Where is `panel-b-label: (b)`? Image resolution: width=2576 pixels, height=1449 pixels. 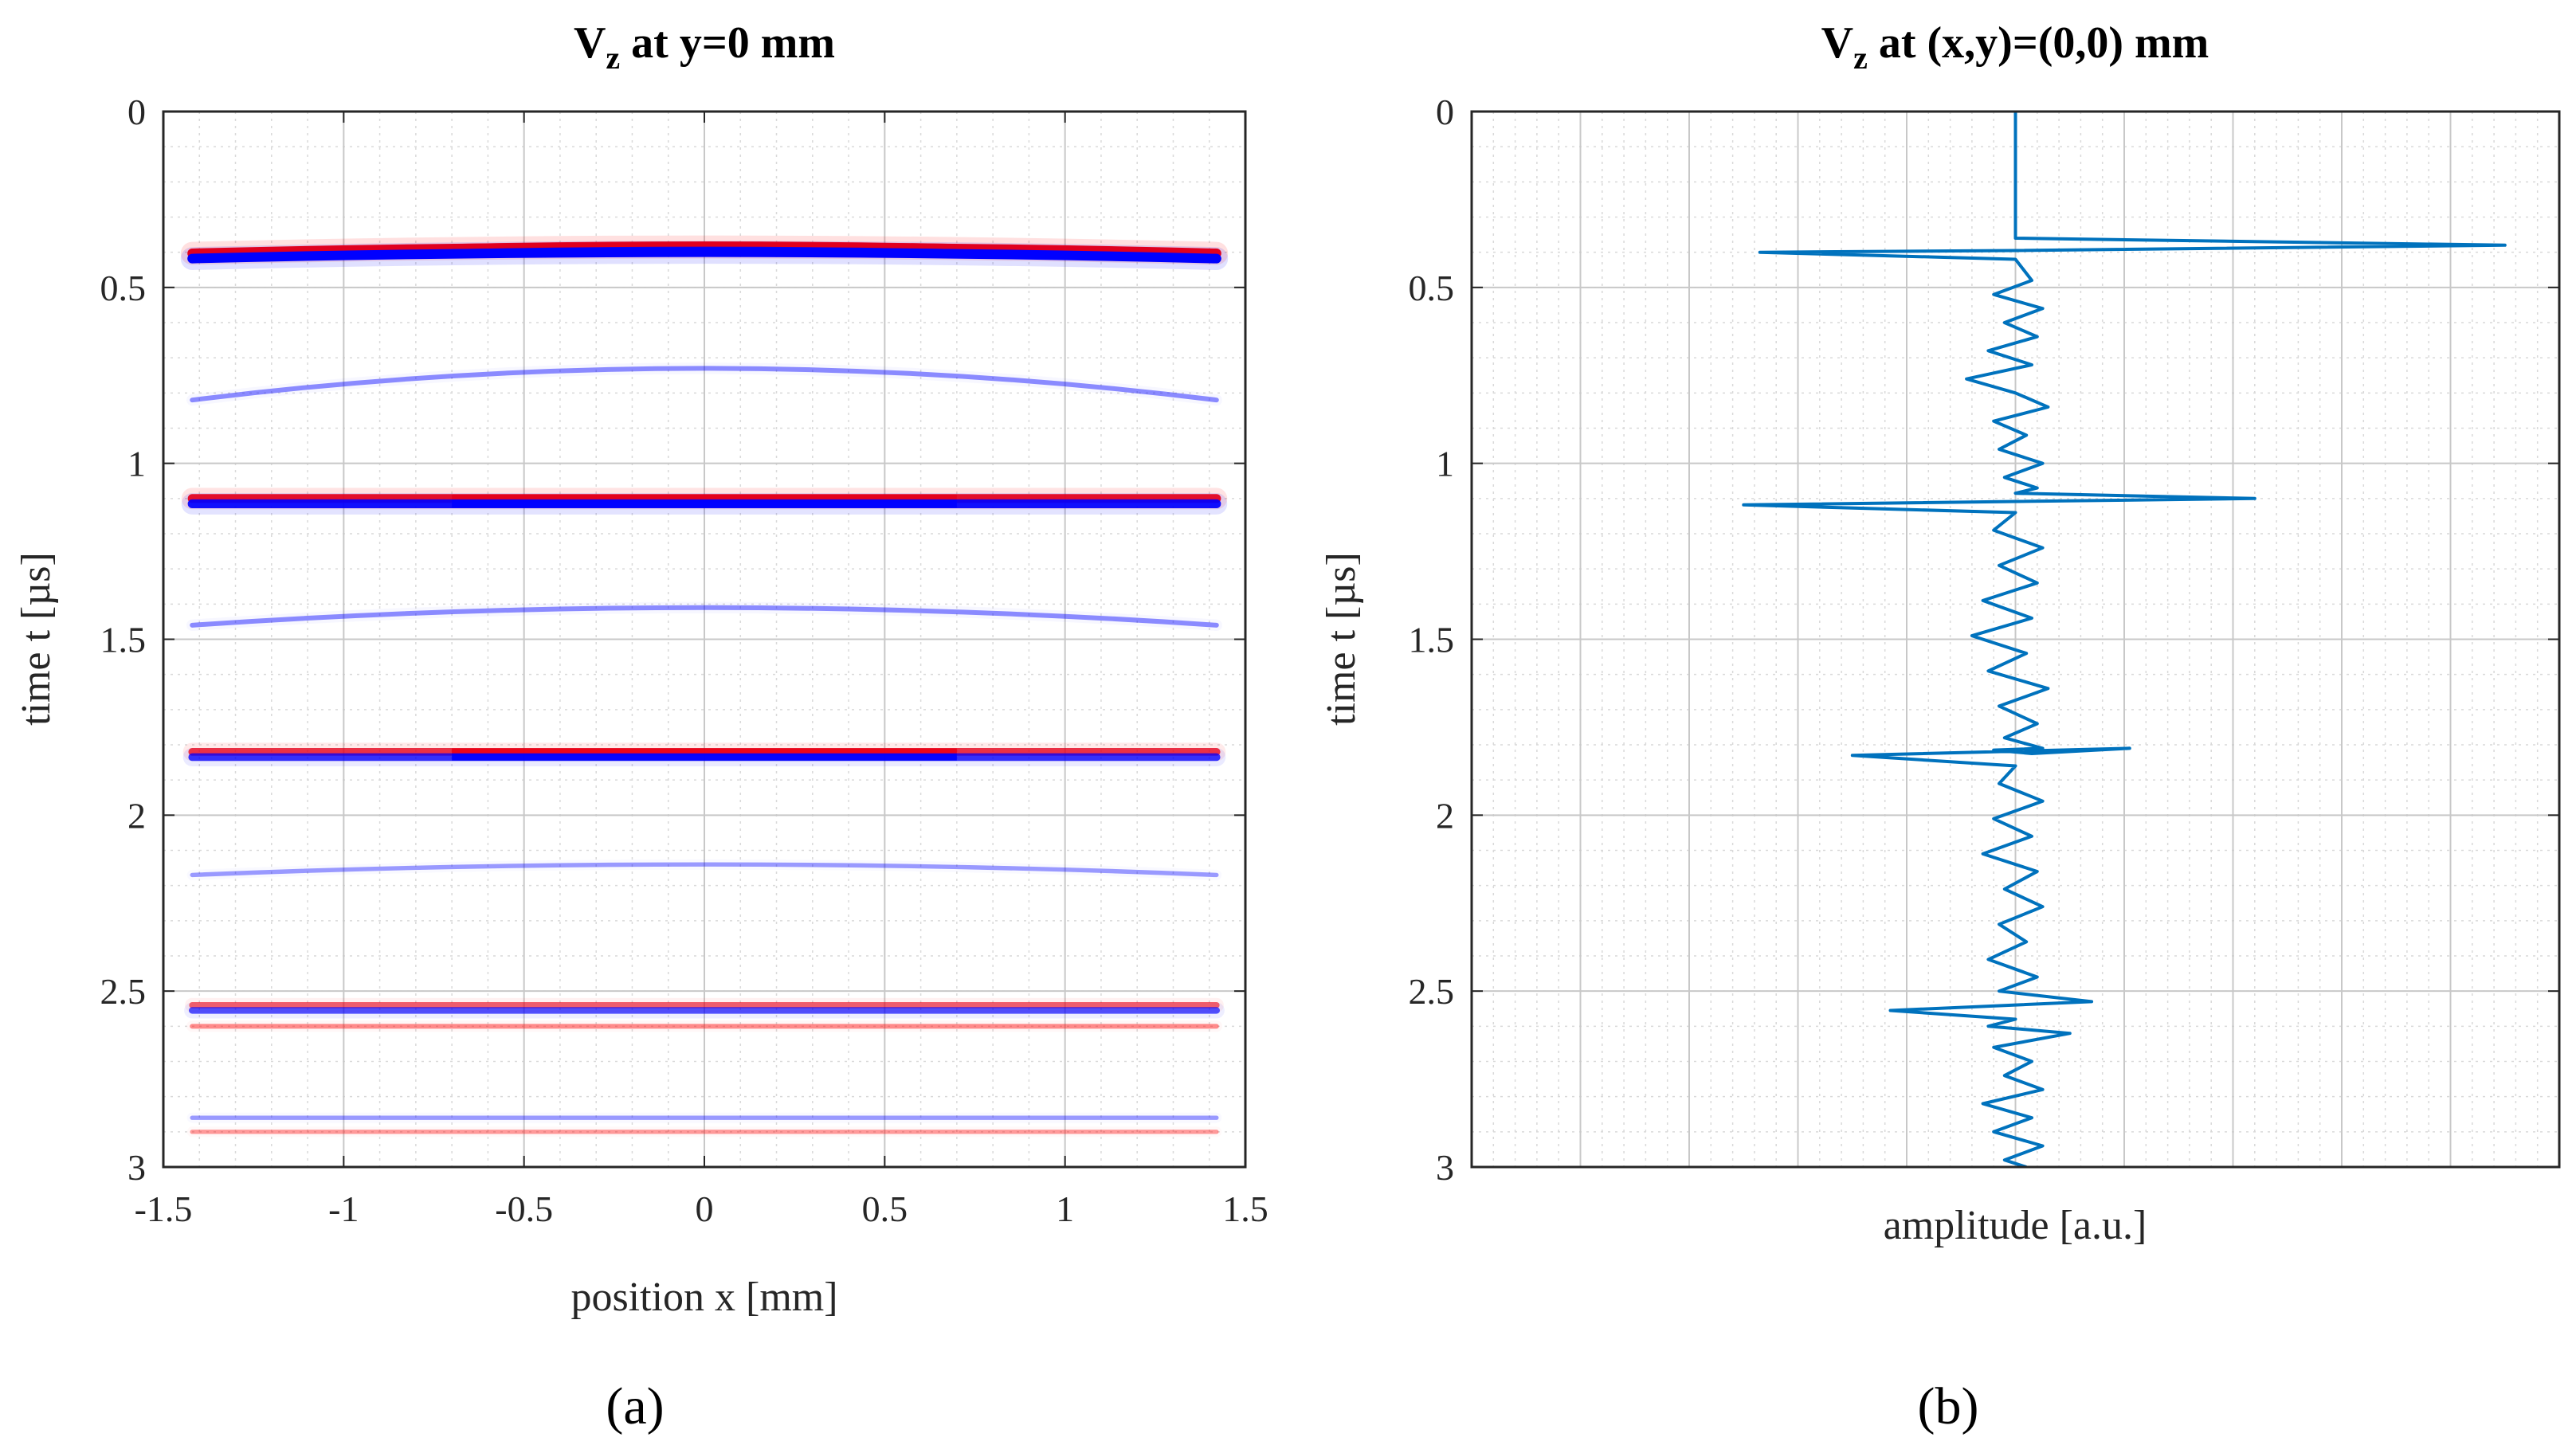
panel-b-label: (b) is located at coordinates (1948, 1406).